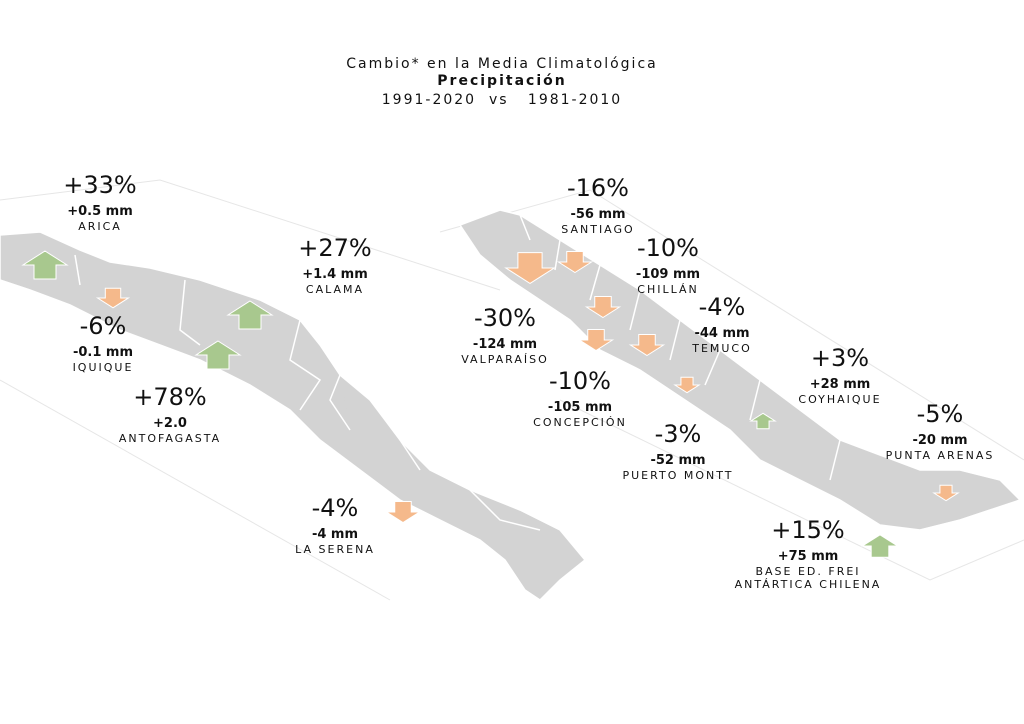 The image size is (1024, 724). Describe the element at coordinates (940, 455) in the screenshot. I see `station-name: PUNTA ARENAS` at that location.